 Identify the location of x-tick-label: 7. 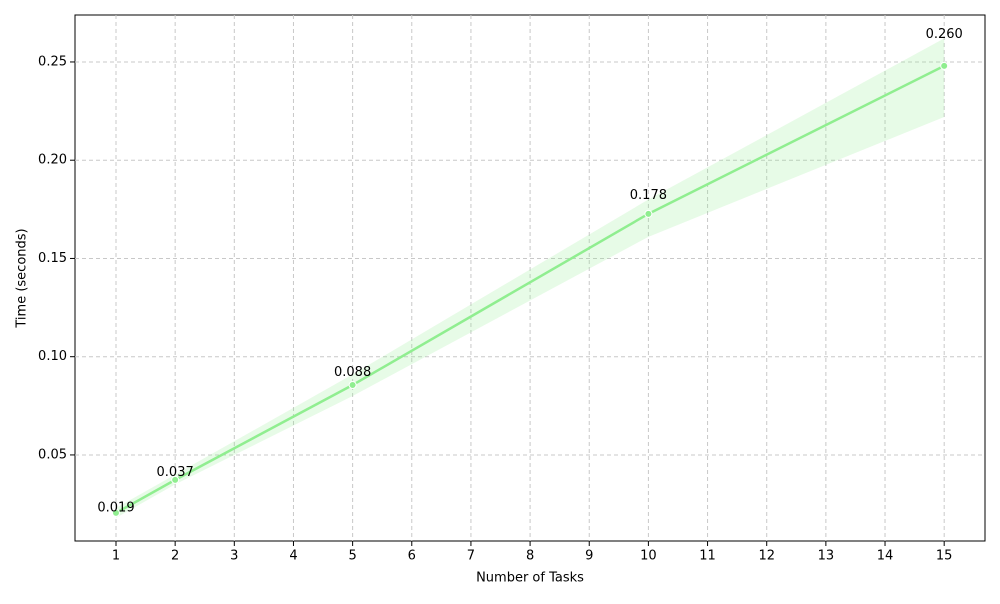
(471, 556).